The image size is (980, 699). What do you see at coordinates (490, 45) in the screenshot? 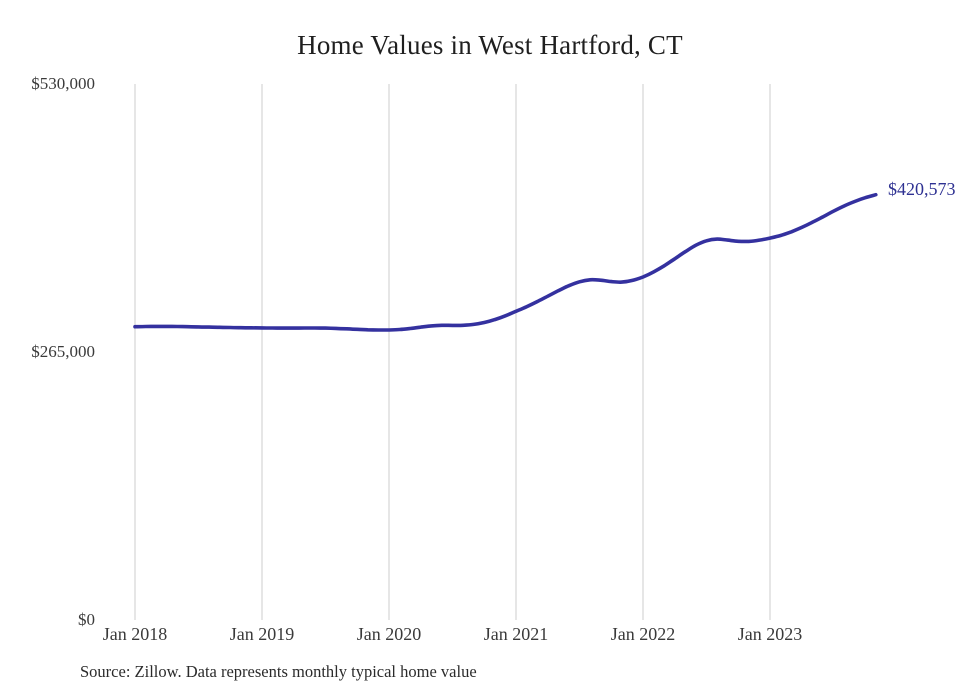
I see `chart-title: Home Values in West Hartford, CT` at bounding box center [490, 45].